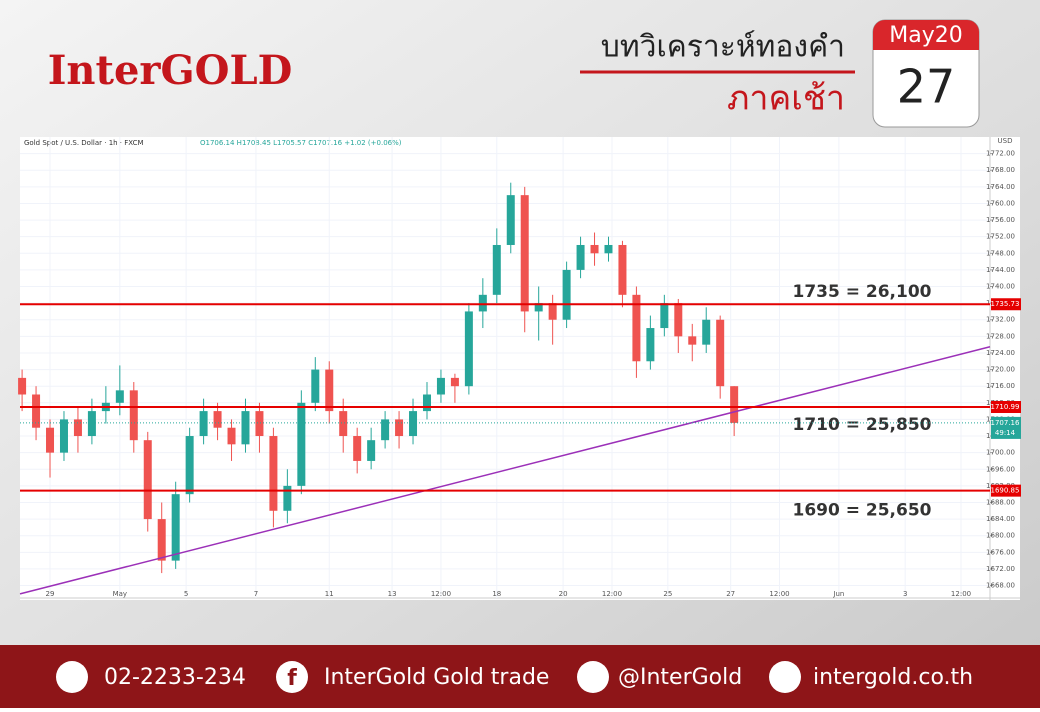  What do you see at coordinates (496, 594) in the screenshot?
I see `x-tick-label: 18` at bounding box center [496, 594].